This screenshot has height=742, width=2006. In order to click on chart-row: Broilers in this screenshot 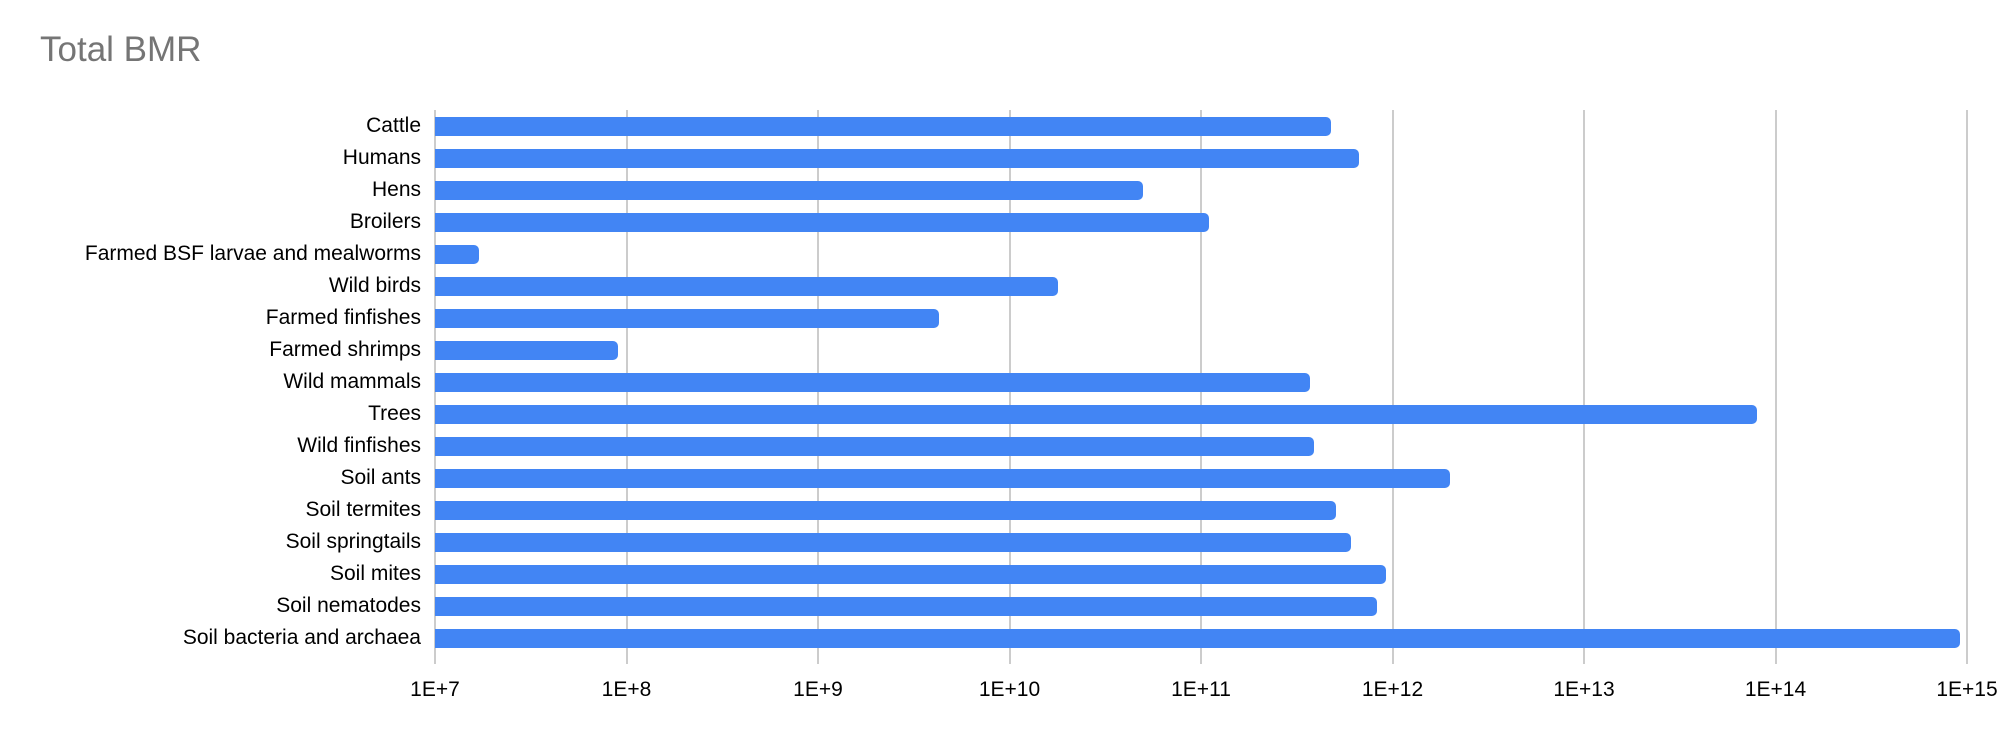, I will do `click(1003, 222)`.